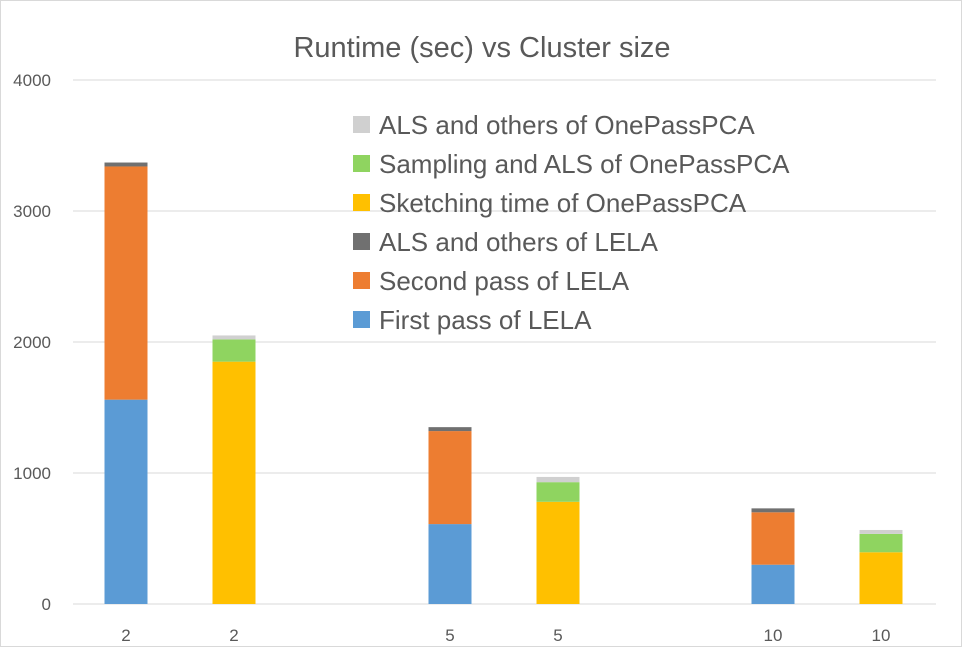 The width and height of the screenshot is (962, 648). Describe the element at coordinates (505, 635) in the screenshot. I see `x-axis-labels: 2 2 5 5 10 10` at that location.